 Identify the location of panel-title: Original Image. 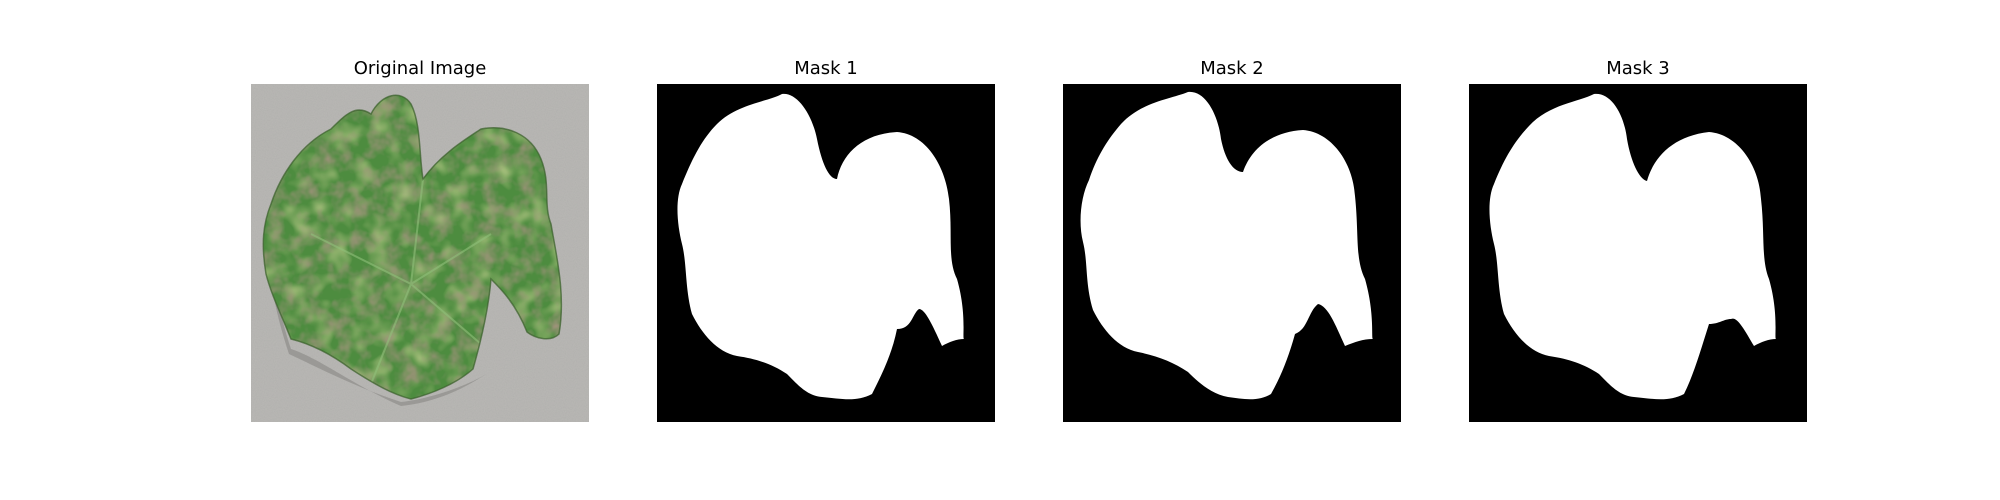
(420, 68).